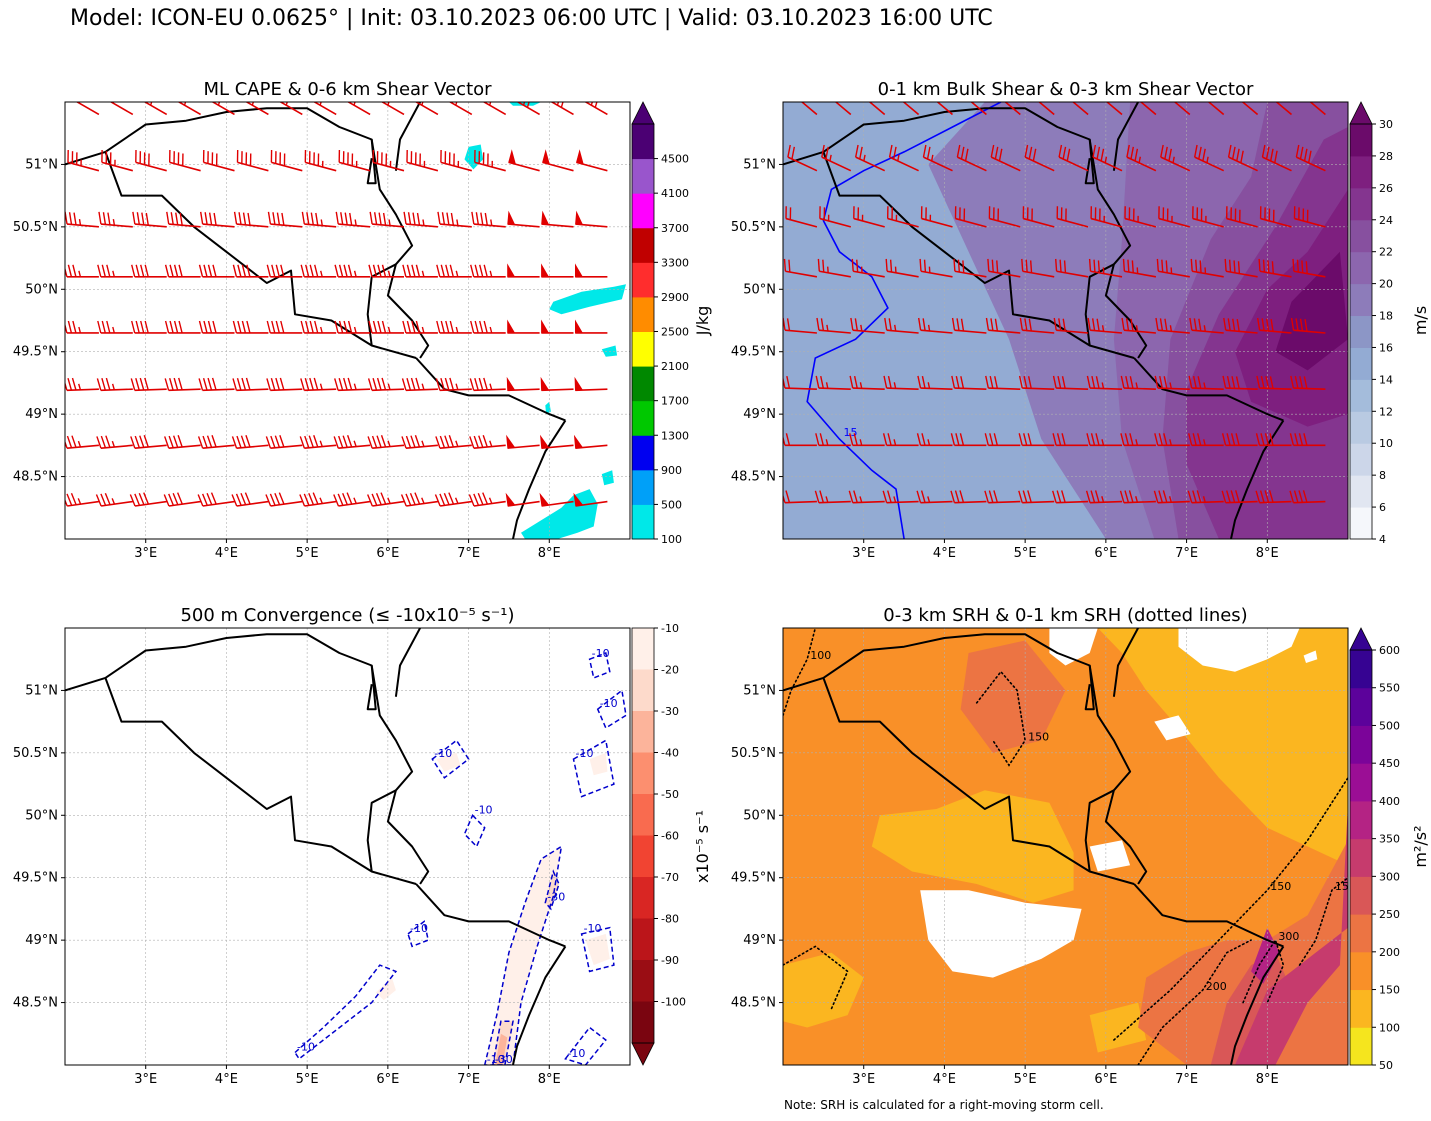 The width and height of the screenshot is (1431, 1121). I want to click on colorbar-tick-label: -80, so click(670, 919).